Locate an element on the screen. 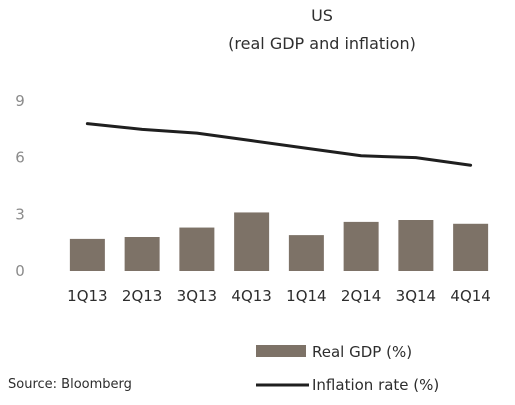 The height and width of the screenshot is (405, 515). legend-line-label: Inflation rate (%) is located at coordinates (375, 385).